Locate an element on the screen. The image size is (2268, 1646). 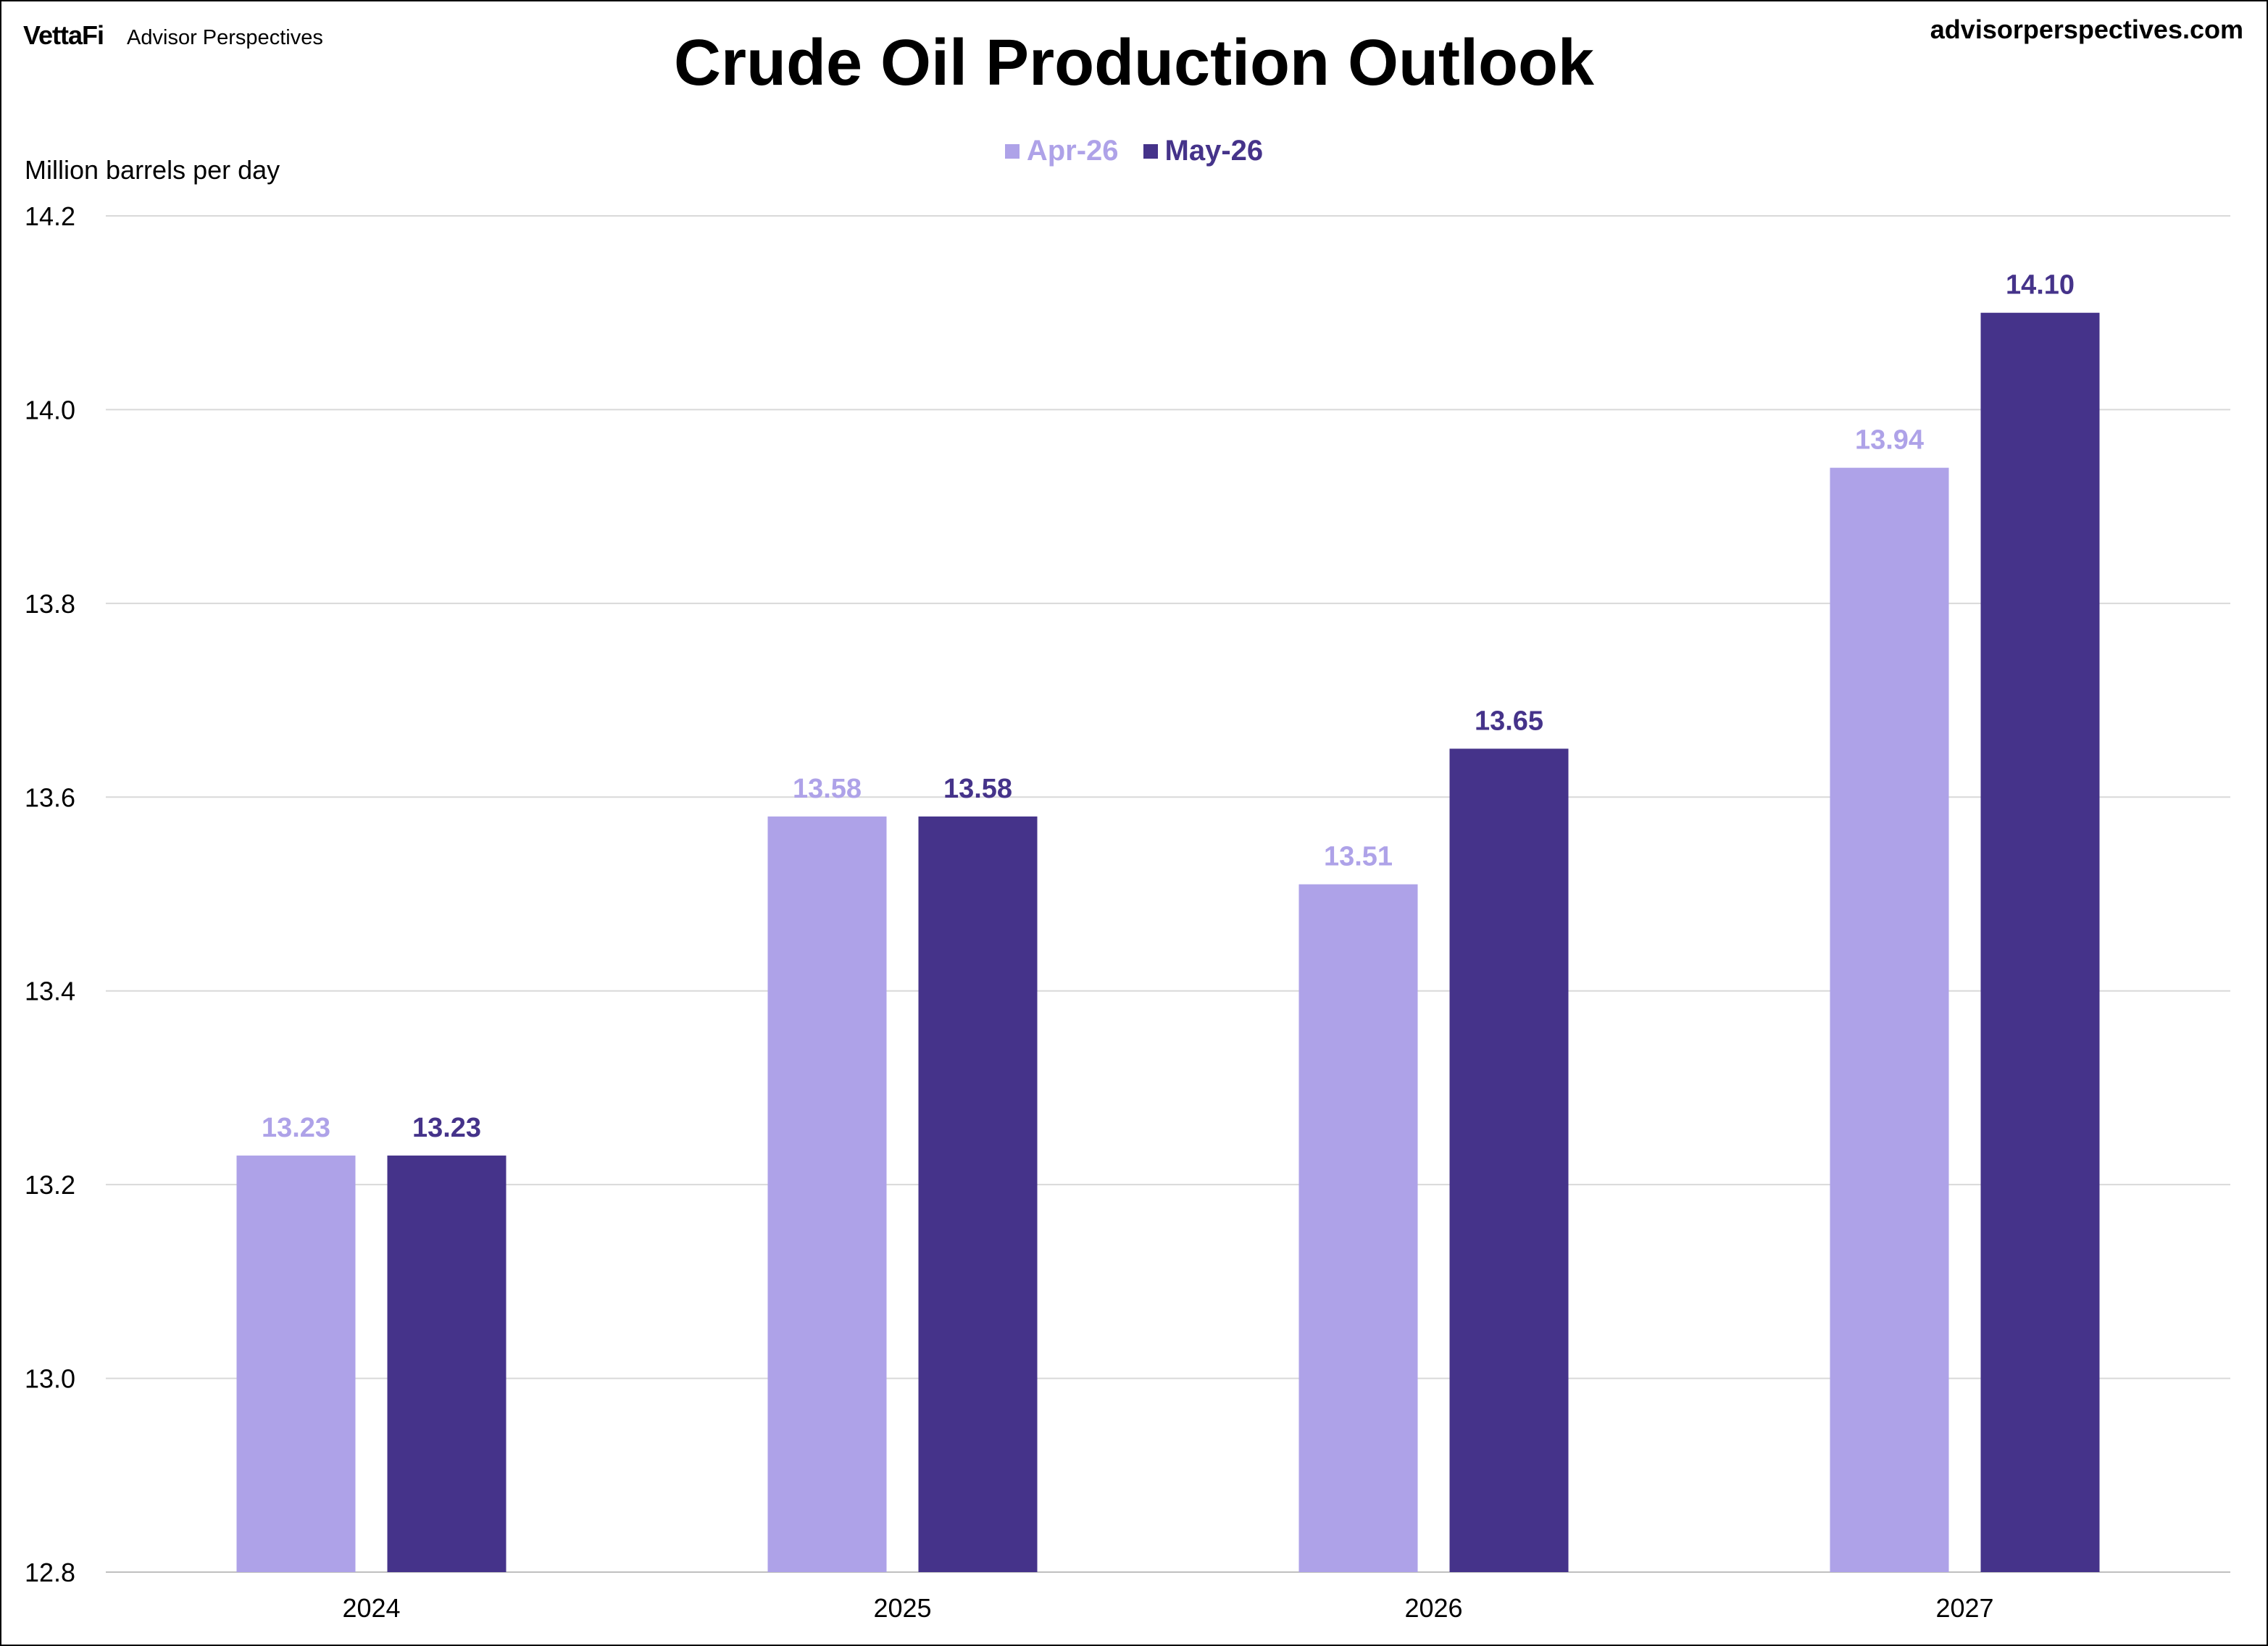
x-tick-label: 2027 is located at coordinates (1964, 1608).